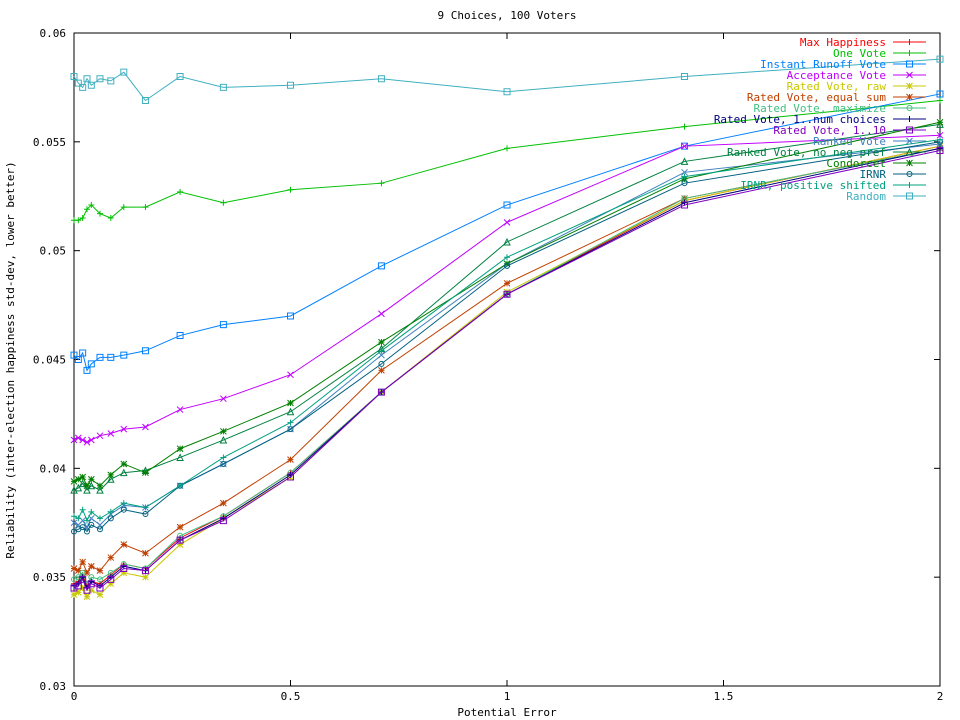 The height and width of the screenshot is (720, 960). I want to click on legend-label: Max Happiness, so click(843, 42).